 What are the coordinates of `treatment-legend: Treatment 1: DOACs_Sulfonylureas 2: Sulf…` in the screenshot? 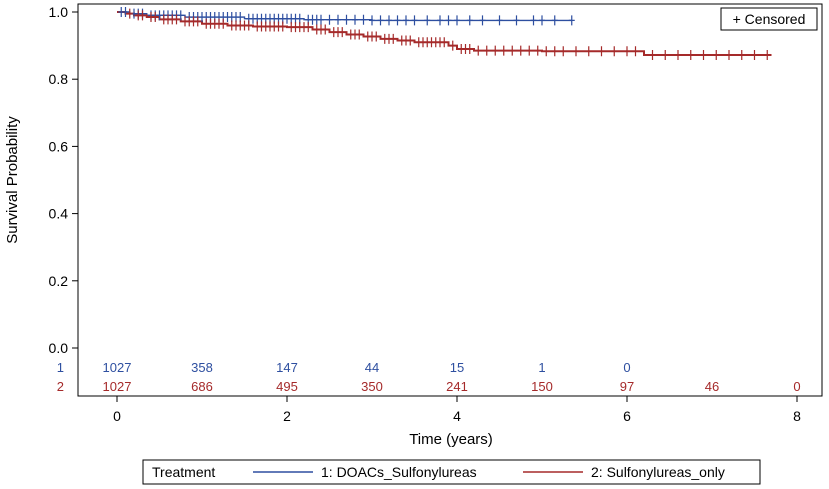 It's located at (451, 472).